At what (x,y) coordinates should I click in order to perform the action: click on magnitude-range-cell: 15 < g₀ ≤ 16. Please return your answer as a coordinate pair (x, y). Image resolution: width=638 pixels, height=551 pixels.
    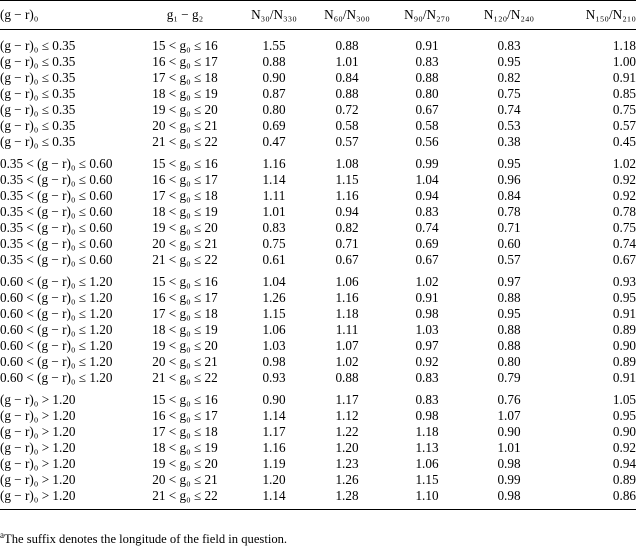
    Looking at the image, I should click on (185, 281).